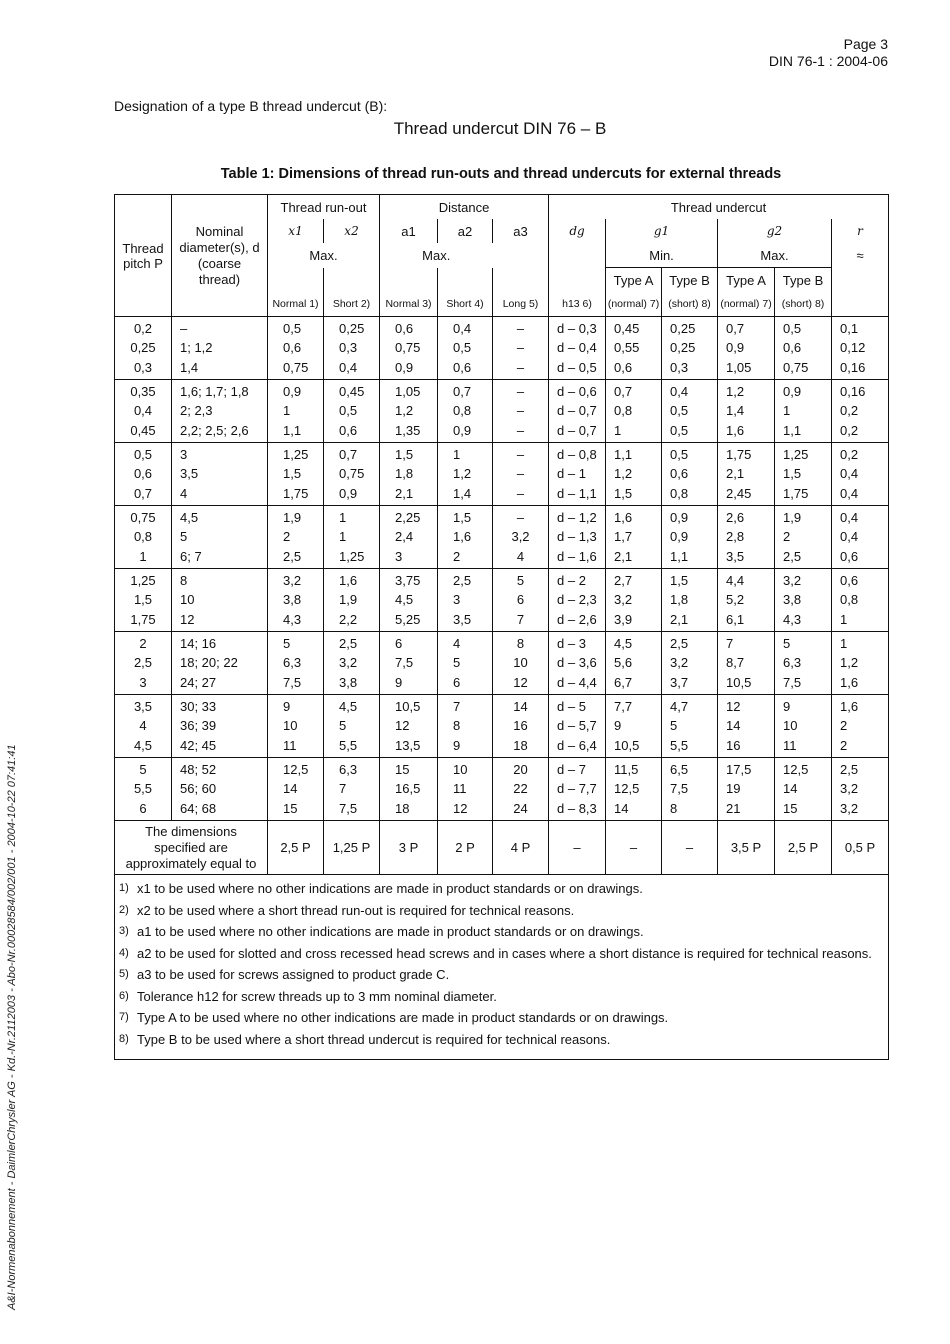 Image resolution: width=950 pixels, height=1344 pixels. Describe the element at coordinates (219, 663) in the screenshot. I see `cell-nominal-diameter: 14; 16 18; 20; 22 24; 27` at that location.